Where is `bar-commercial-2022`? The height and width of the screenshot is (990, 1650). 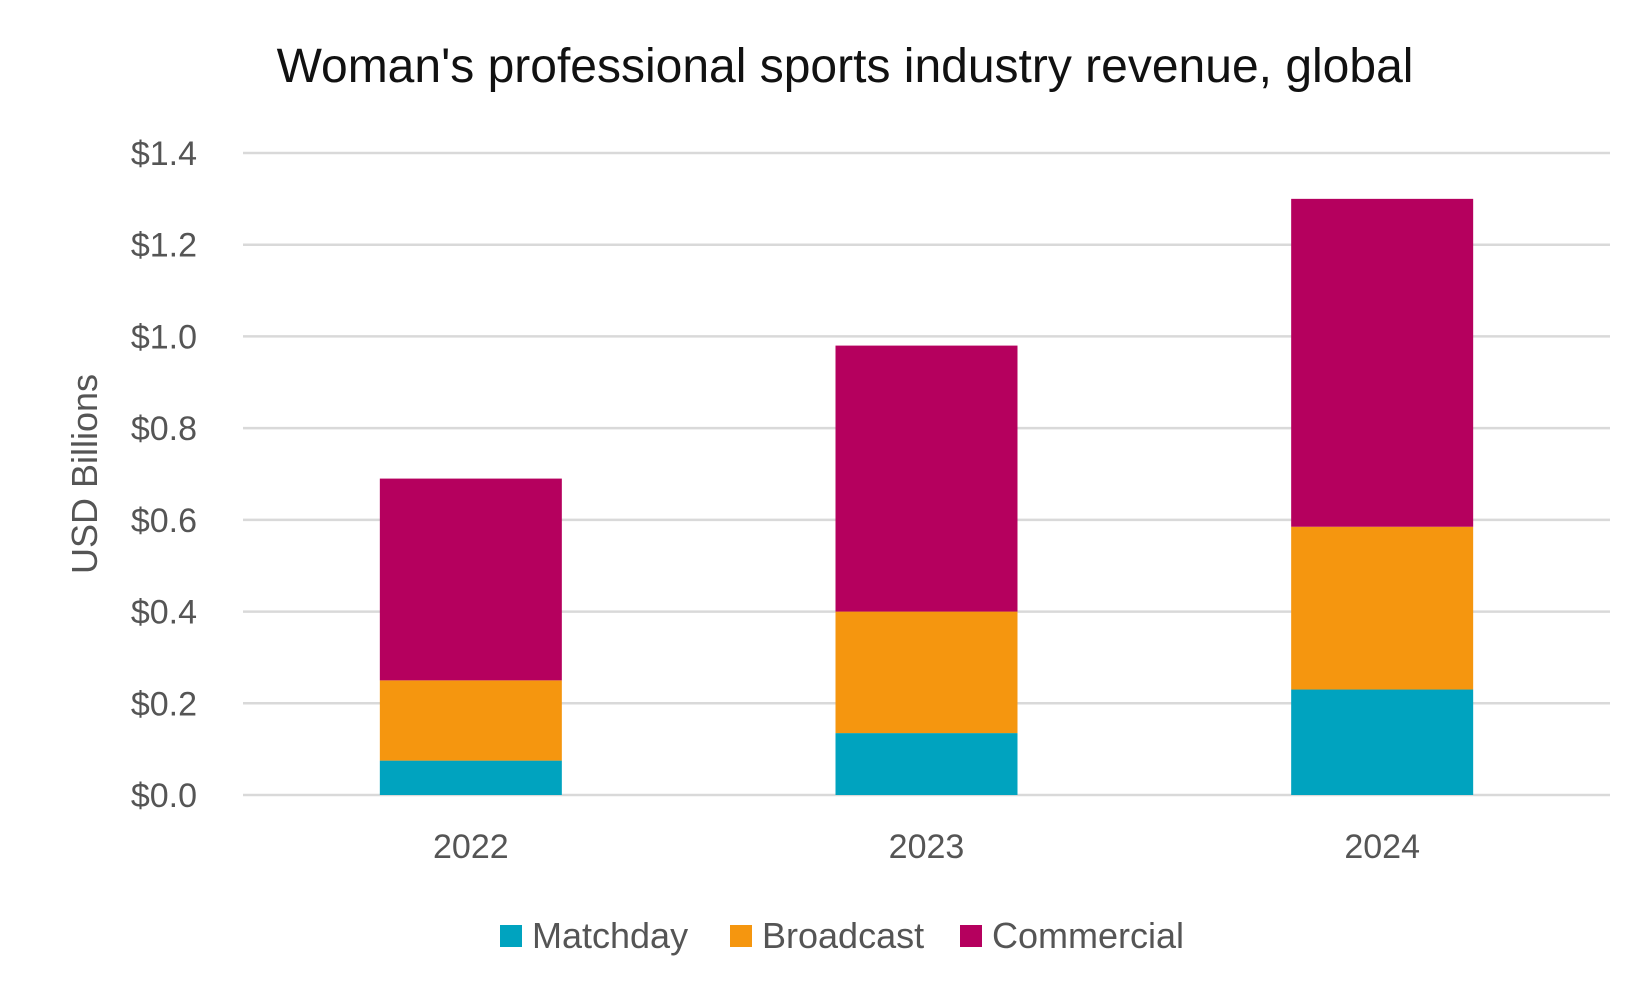 bar-commercial-2022 is located at coordinates (470, 579).